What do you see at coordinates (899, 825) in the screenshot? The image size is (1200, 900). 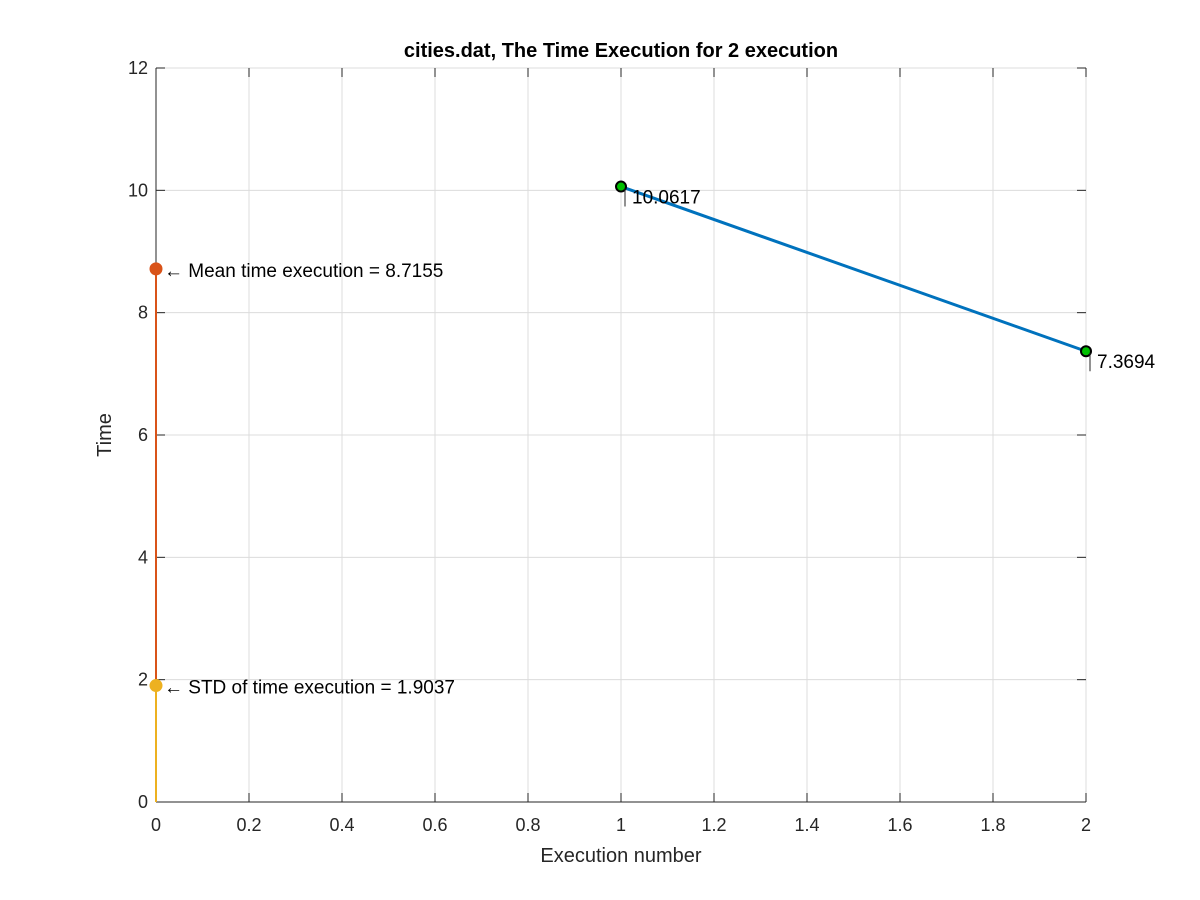 I see `x-tick-label: 1.6` at bounding box center [899, 825].